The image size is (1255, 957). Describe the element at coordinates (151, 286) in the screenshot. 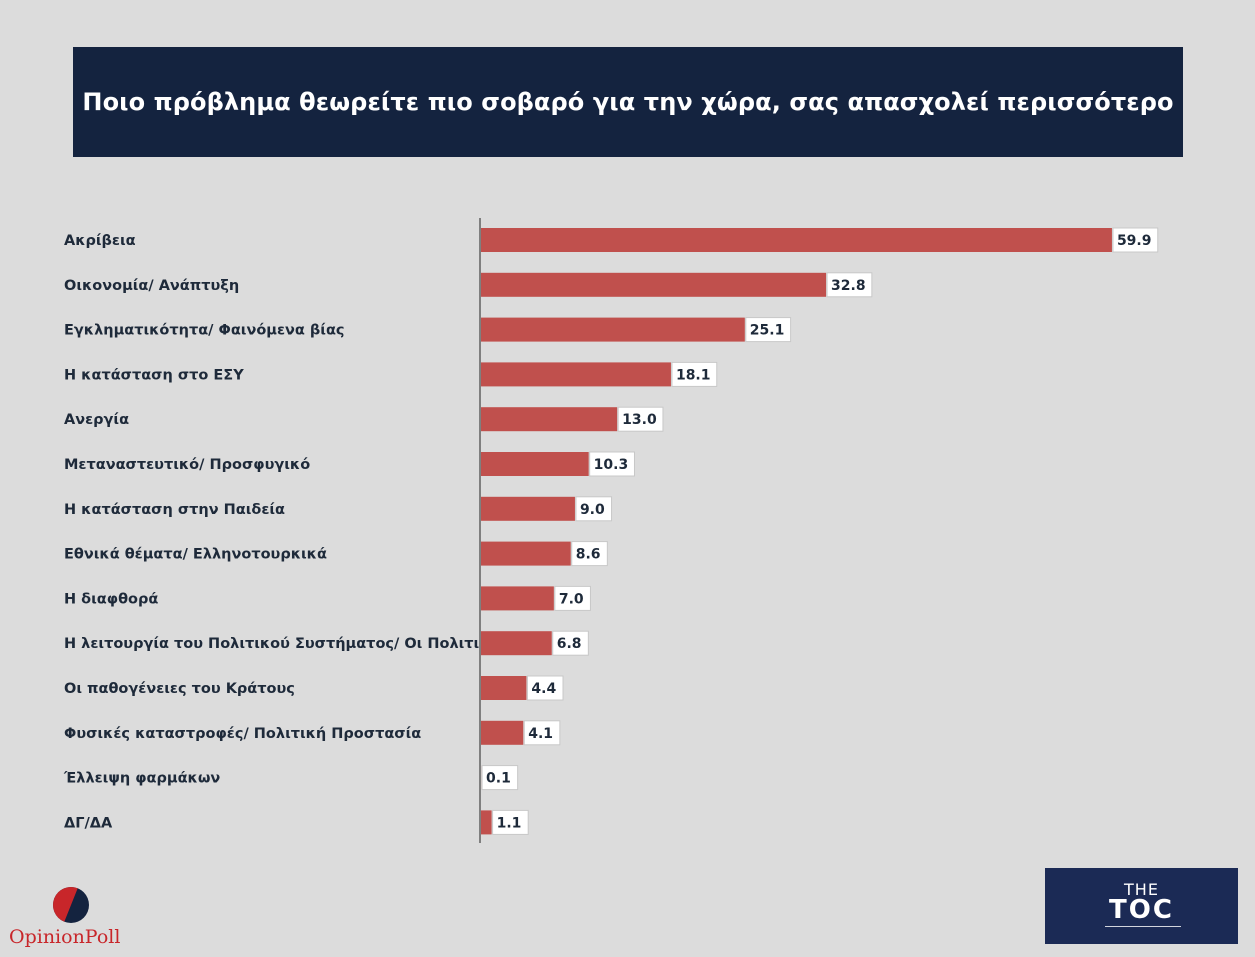

I see `category-label: Οικονομία/ Ανάπτυξη` at that location.